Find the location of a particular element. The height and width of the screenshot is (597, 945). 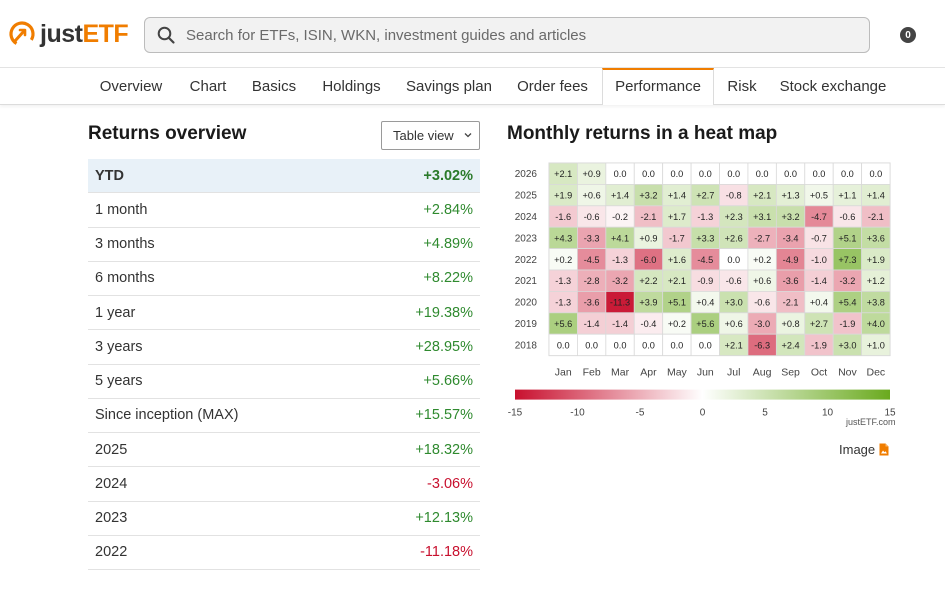

returns-value: +4.89% is located at coordinates (448, 244).